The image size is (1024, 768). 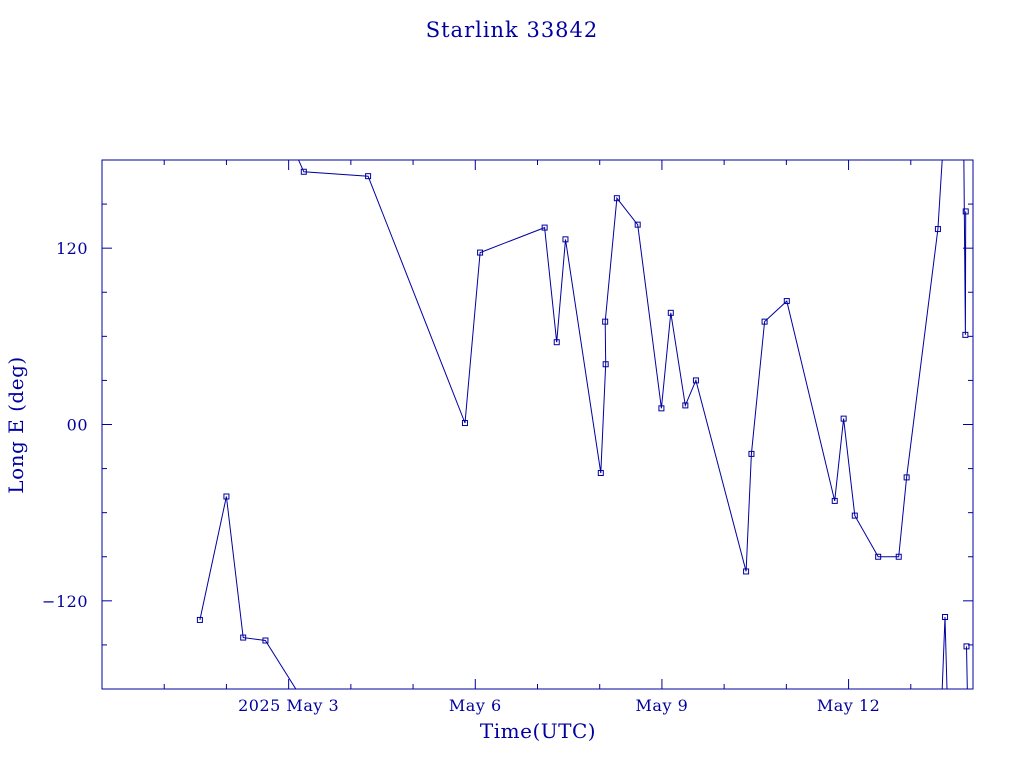 I want to click on y-tick-label: 00, so click(x=77, y=425).